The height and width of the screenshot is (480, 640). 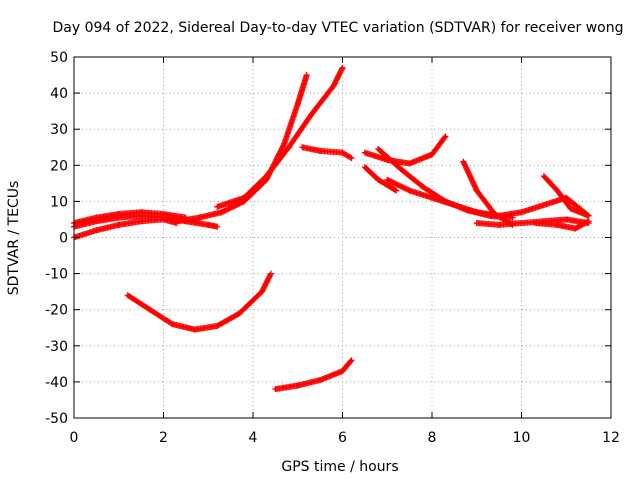 I want to click on x-tick-label: 10, so click(x=522, y=438).